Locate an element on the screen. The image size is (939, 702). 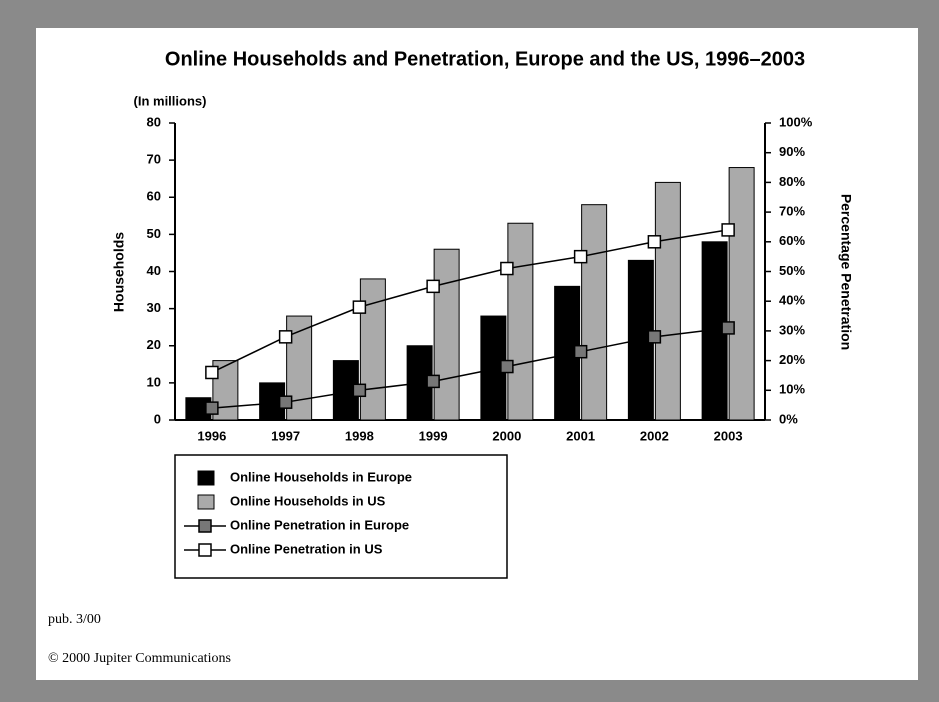
x-tick-label: 1997 is located at coordinates (285, 435).